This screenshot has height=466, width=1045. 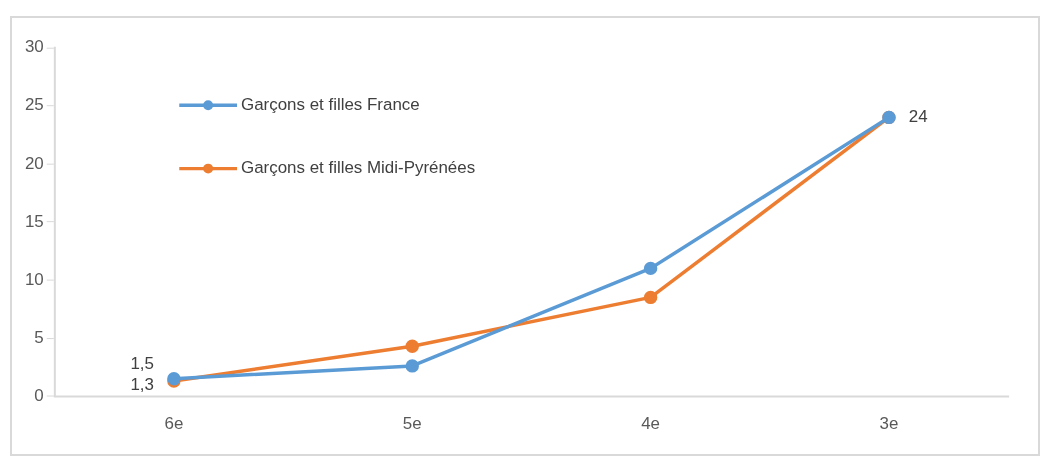 What do you see at coordinates (34, 221) in the screenshot?
I see `y-tick-label: 15` at bounding box center [34, 221].